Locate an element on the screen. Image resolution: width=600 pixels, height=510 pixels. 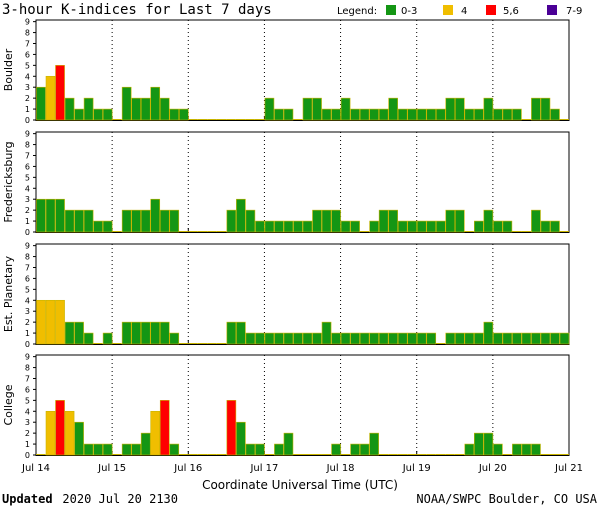
y-tick-label: 3 is located at coordinates (27, 199).